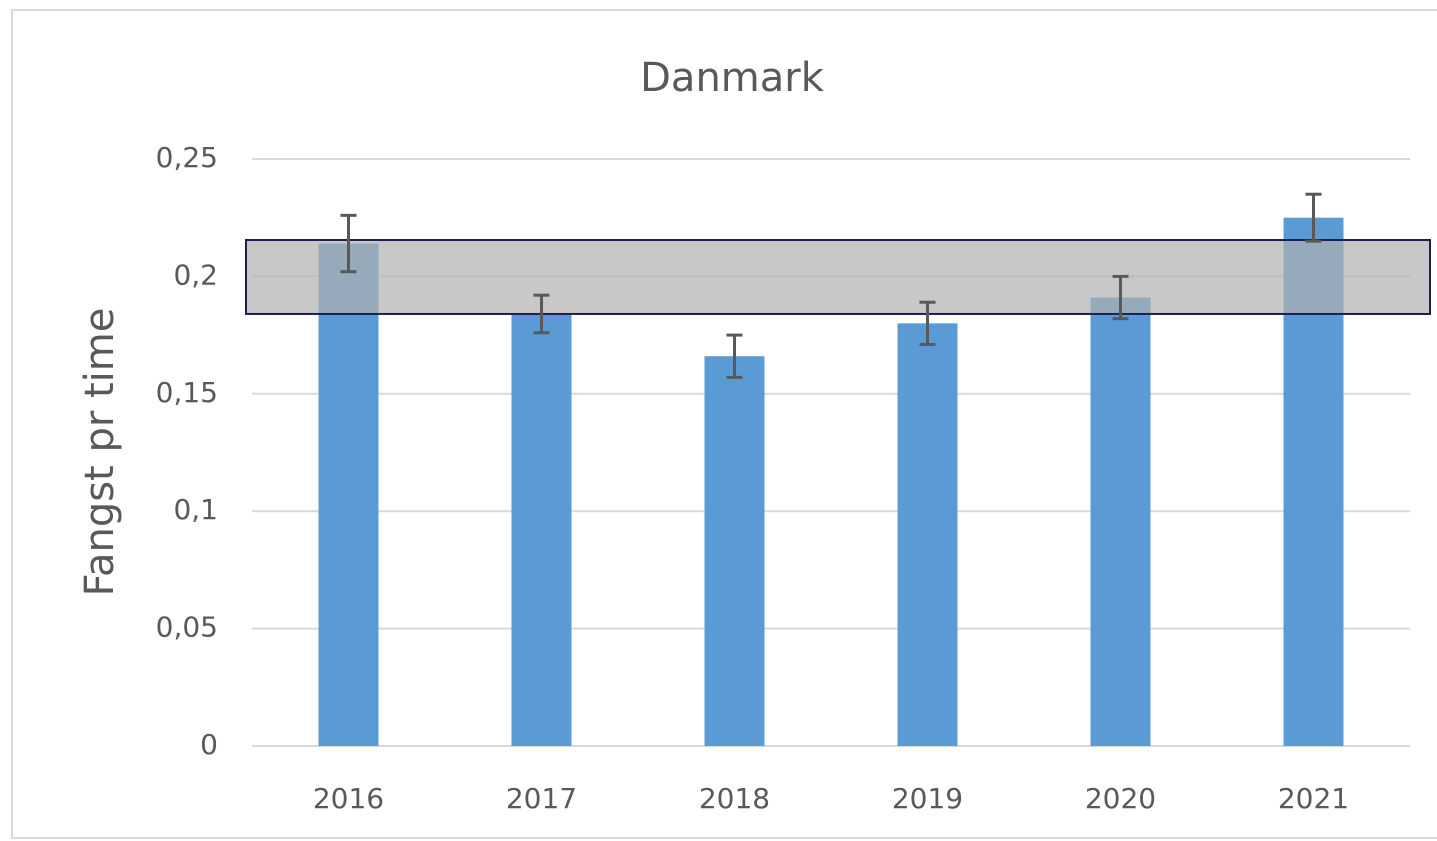  I want to click on x-tick-label: 2018, so click(734, 798).